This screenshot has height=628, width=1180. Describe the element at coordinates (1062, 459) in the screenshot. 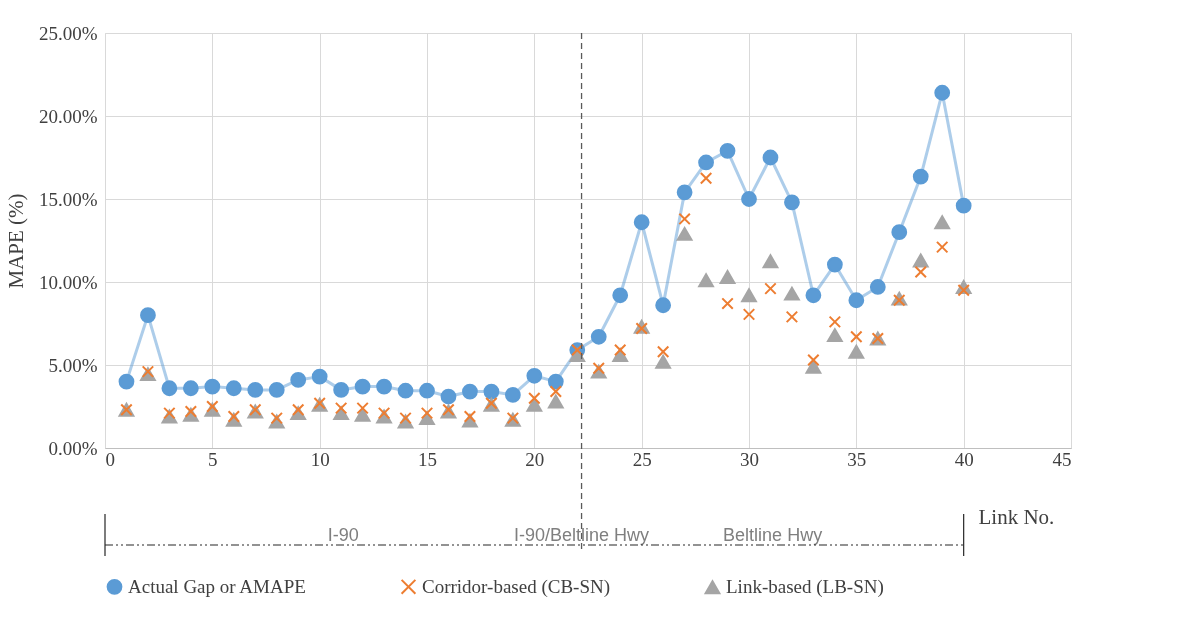

I see `x-tick-label: 45` at that location.